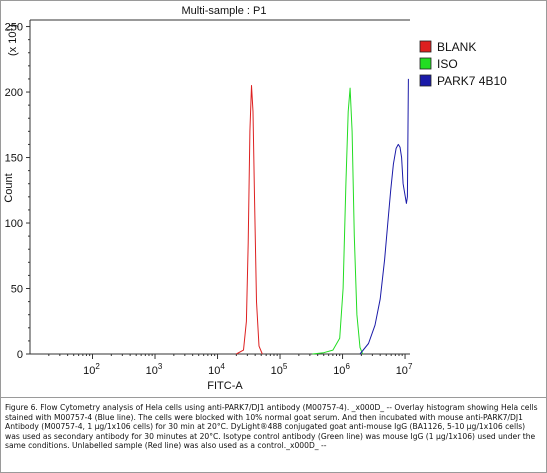 The image size is (547, 473). Describe the element at coordinates (472, 81) in the screenshot. I see `legend-label: PARK7 4B10` at that location.